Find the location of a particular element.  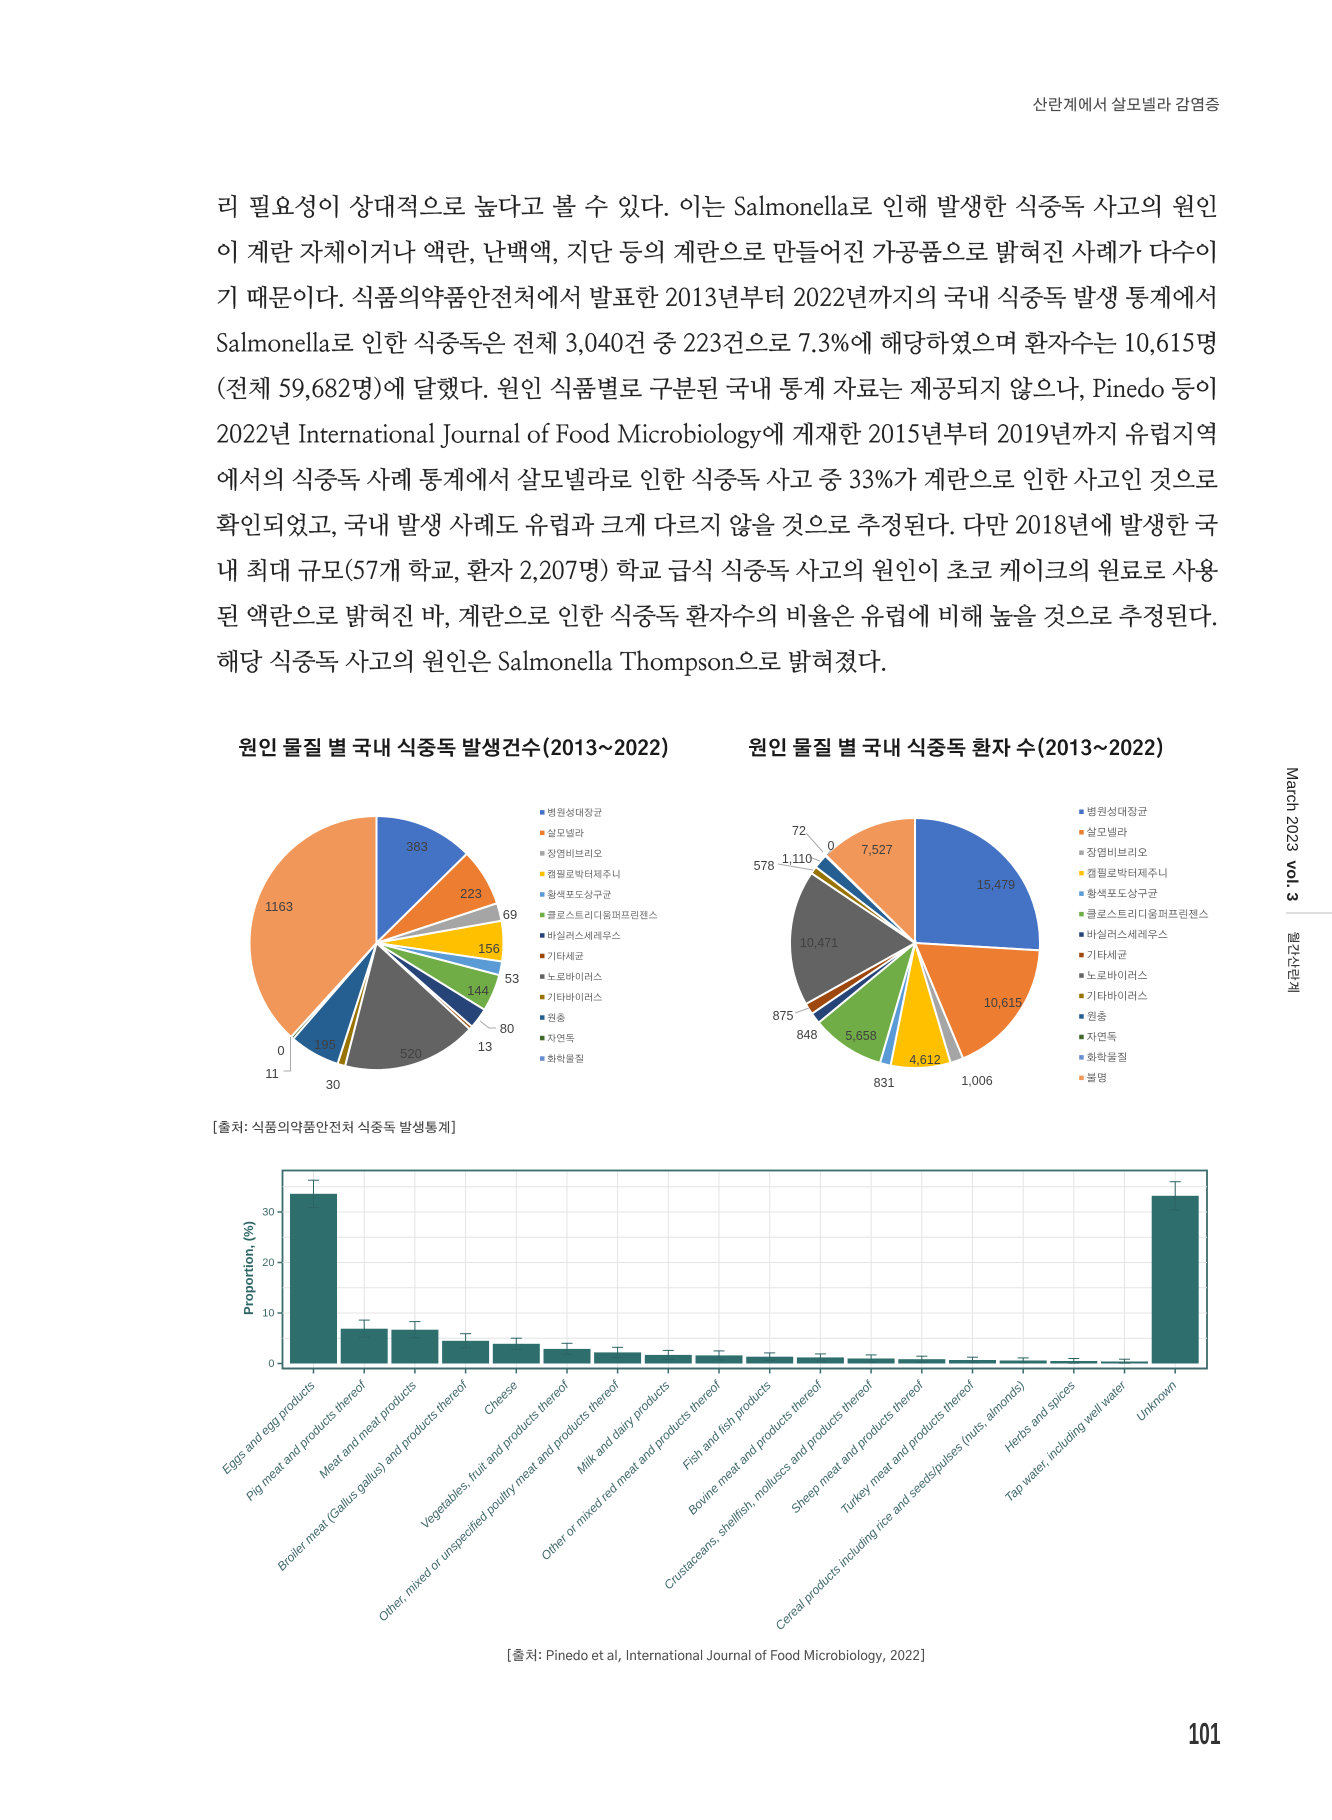

svg-text: 11 is located at coordinates (272, 1073).